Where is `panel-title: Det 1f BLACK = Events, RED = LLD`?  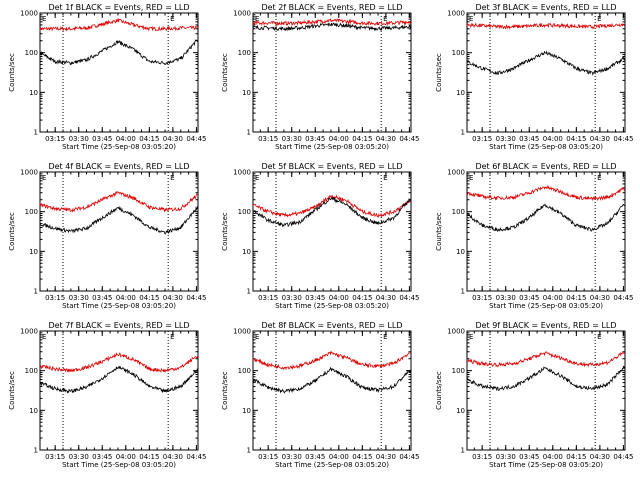 panel-title: Det 1f BLACK = Events, RED = LLD is located at coordinates (118, 7).